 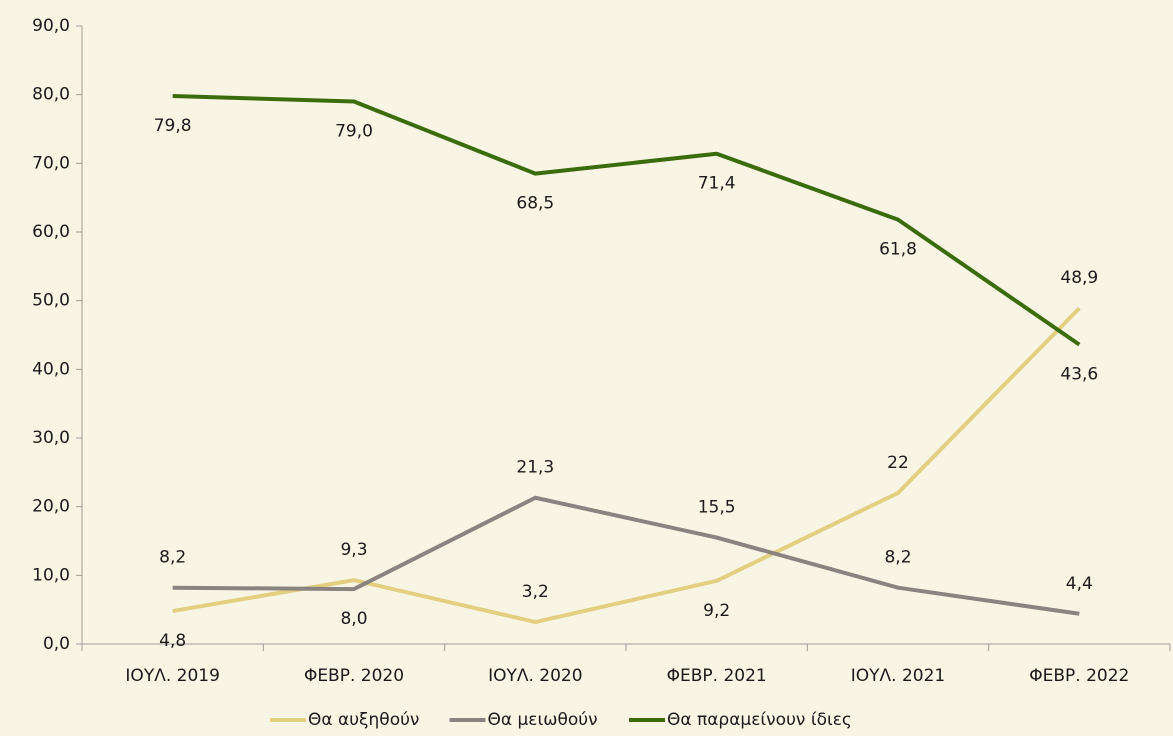 What do you see at coordinates (51, 507) in the screenshot?
I see `y-tick-label: 20,0` at bounding box center [51, 507].